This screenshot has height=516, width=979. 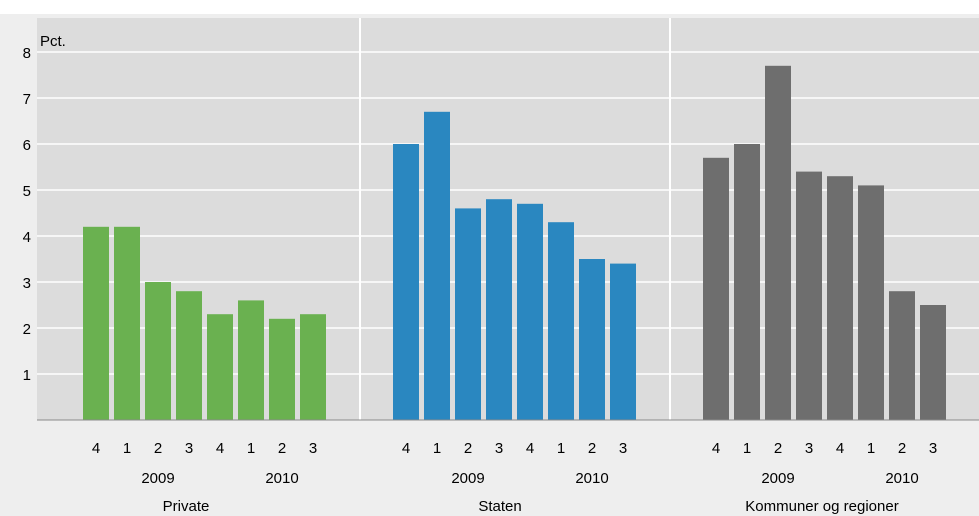 What do you see at coordinates (27, 214) in the screenshot?
I see `y-tick-labels: 1 2 3 4 5 6 7 8` at bounding box center [27, 214].